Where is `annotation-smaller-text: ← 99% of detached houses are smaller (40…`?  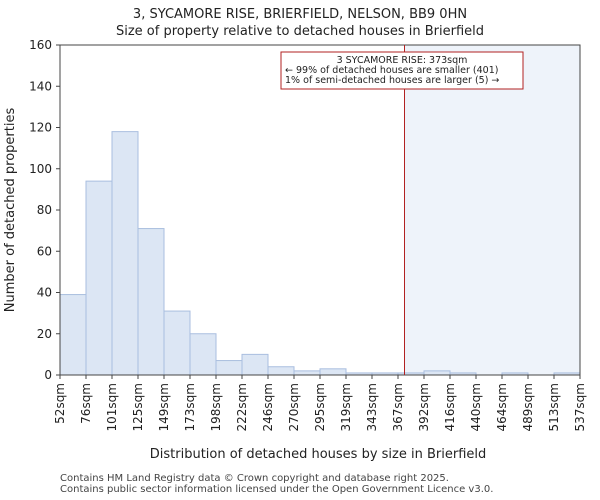
annotation-smaller-text: ← 99% of detached houses are smaller (40… is located at coordinates (391, 70).